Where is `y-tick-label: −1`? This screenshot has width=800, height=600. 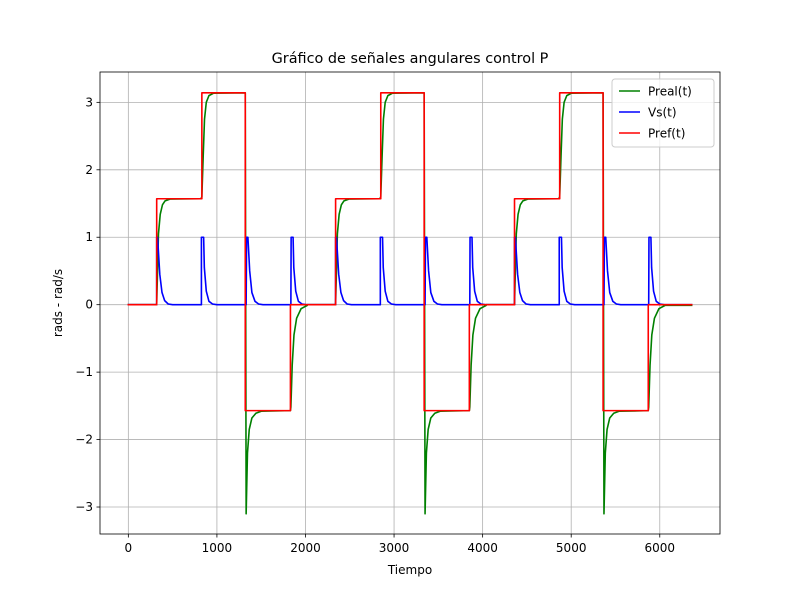
y-tick-label: −1 is located at coordinates (84, 372).